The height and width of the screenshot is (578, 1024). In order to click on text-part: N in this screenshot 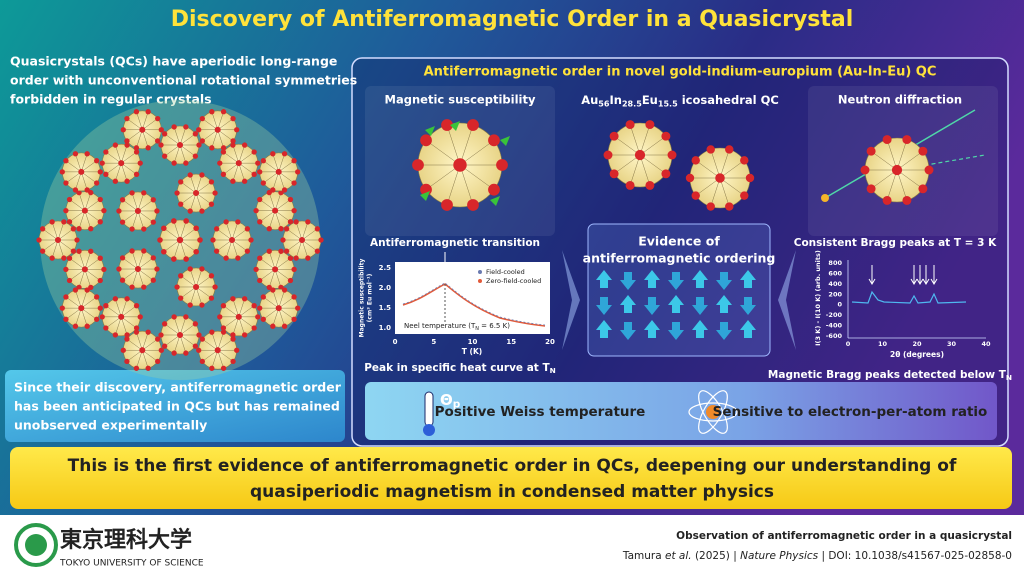, I will do `click(553, 370)`.